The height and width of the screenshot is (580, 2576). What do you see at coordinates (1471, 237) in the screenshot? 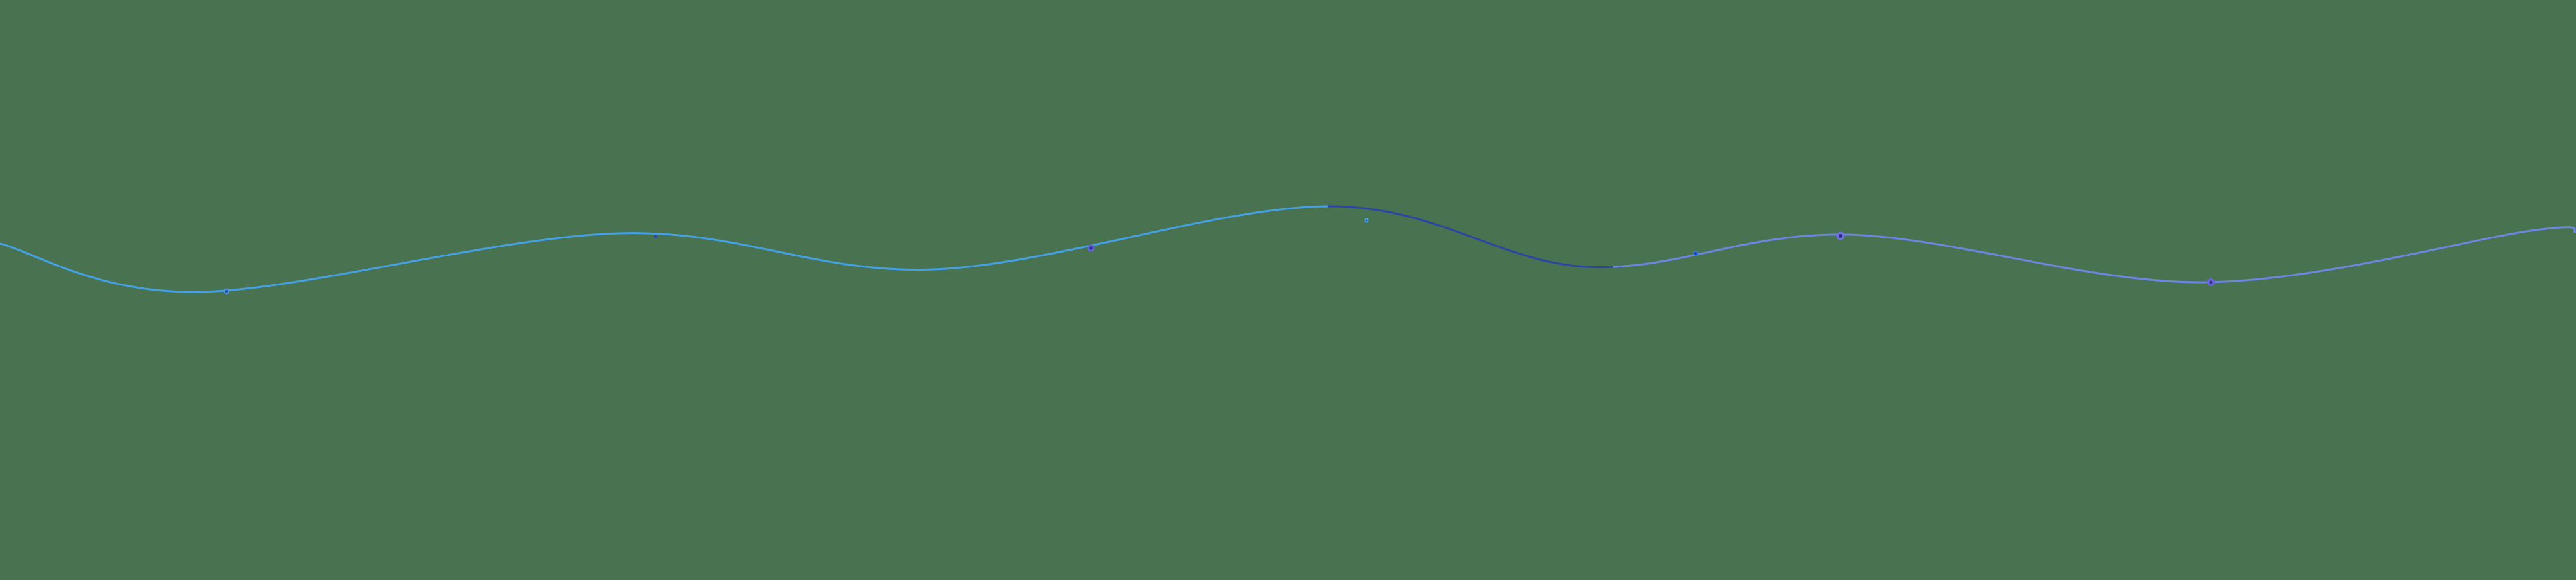
I see `segment-middle-navy` at bounding box center [1471, 237].